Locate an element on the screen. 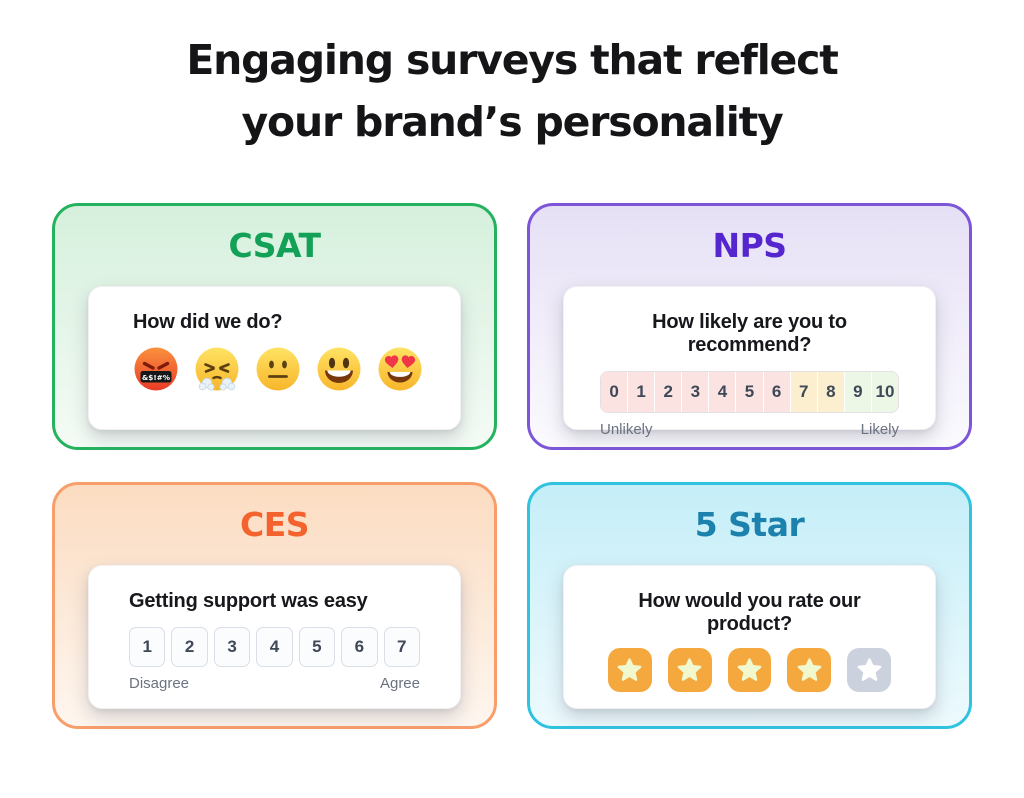  csat-card: CSAT How did we do? &$!#% is located at coordinates (274, 326).